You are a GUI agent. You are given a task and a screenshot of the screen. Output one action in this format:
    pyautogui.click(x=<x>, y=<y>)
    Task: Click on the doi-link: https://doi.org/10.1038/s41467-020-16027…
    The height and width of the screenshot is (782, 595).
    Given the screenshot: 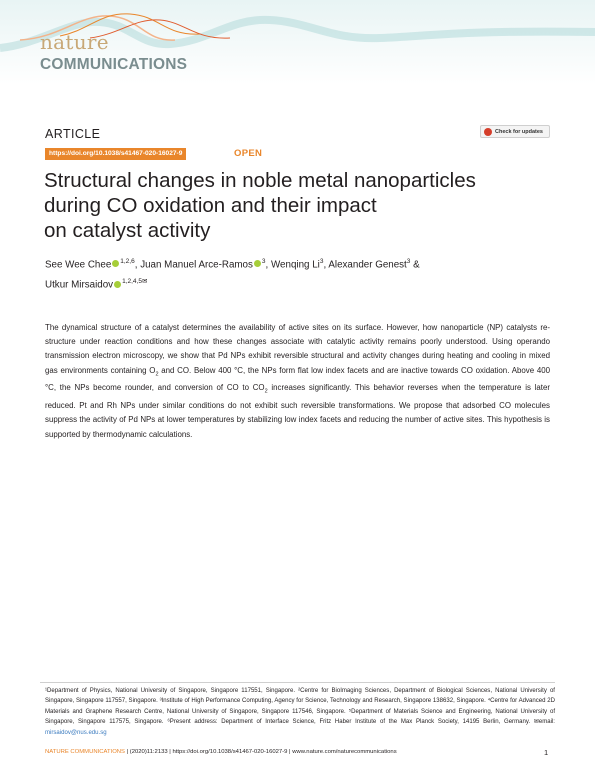 What is the action you would take?
    pyautogui.click(x=116, y=154)
    